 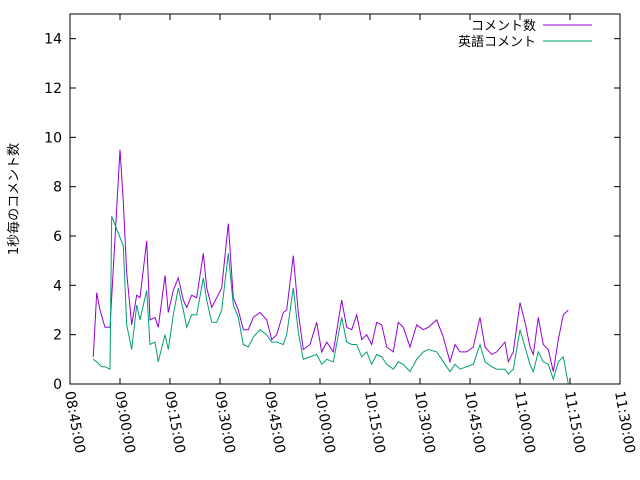 I want to click on x-tick-label: 11:00:00, so click(x=524, y=422).